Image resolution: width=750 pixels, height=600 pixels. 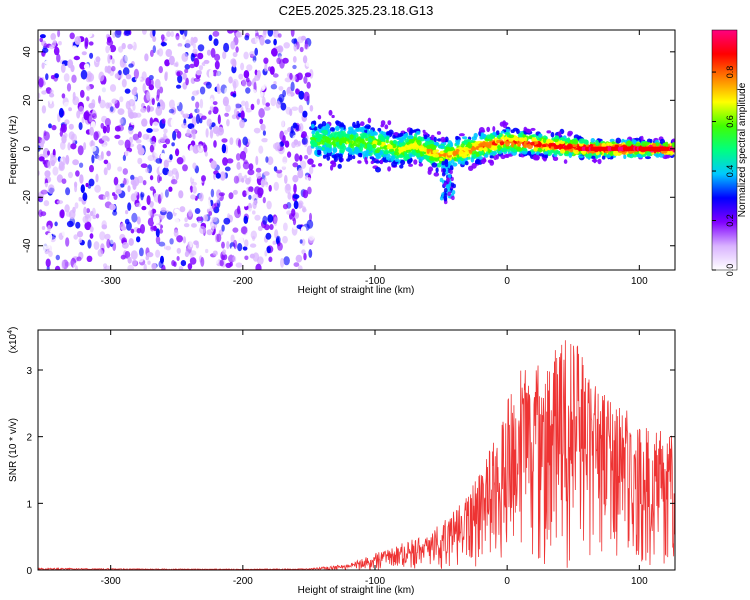 What do you see at coordinates (730, 121) in the screenshot?
I see `colorbar-tick-label: 0.6` at bounding box center [730, 121].